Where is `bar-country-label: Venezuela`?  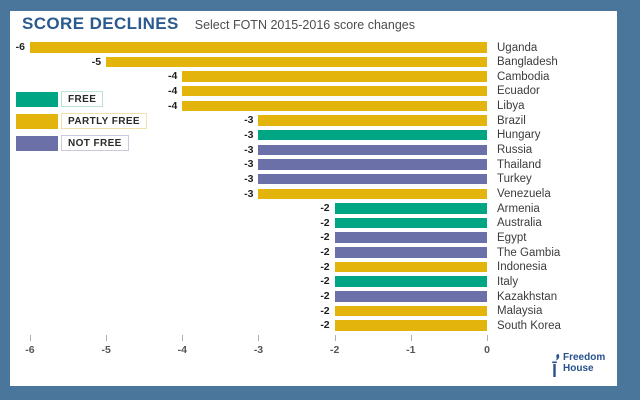
bar-country-label: Venezuela is located at coordinates (524, 194).